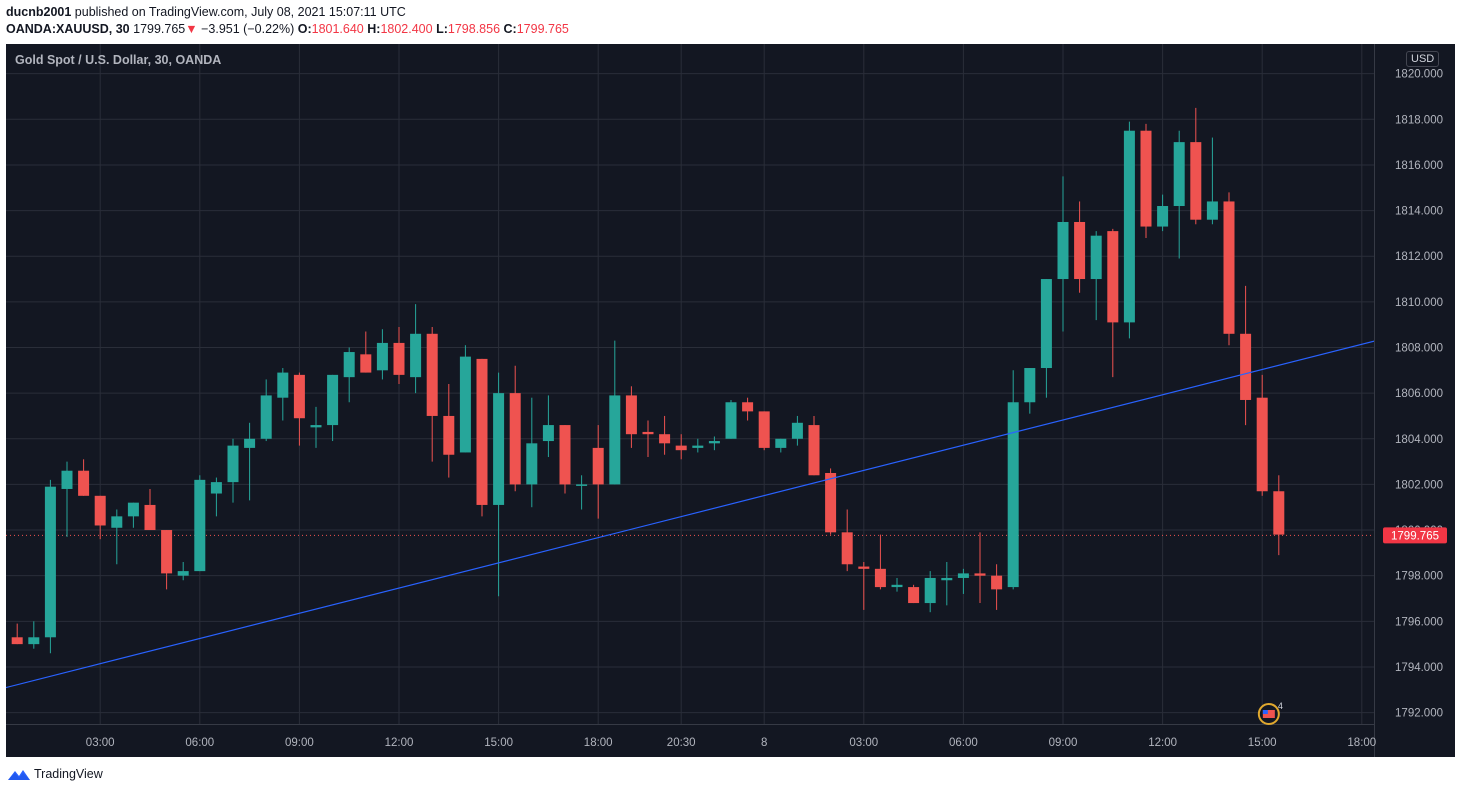 The height and width of the screenshot is (793, 1461). What do you see at coordinates (1419, 577) in the screenshot?
I see `price-tick-label: 1798.000` at bounding box center [1419, 577].